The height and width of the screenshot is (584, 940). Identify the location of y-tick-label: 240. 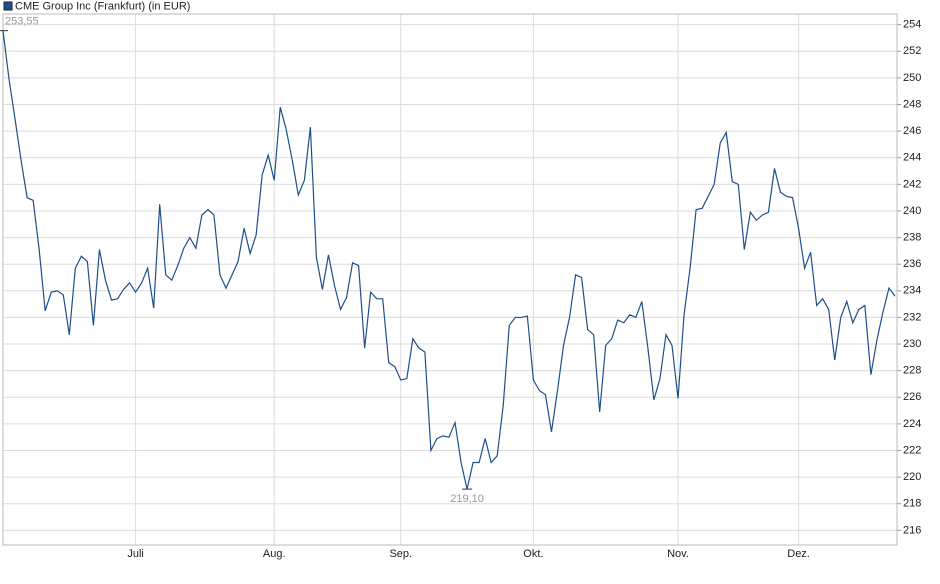
(912, 211).